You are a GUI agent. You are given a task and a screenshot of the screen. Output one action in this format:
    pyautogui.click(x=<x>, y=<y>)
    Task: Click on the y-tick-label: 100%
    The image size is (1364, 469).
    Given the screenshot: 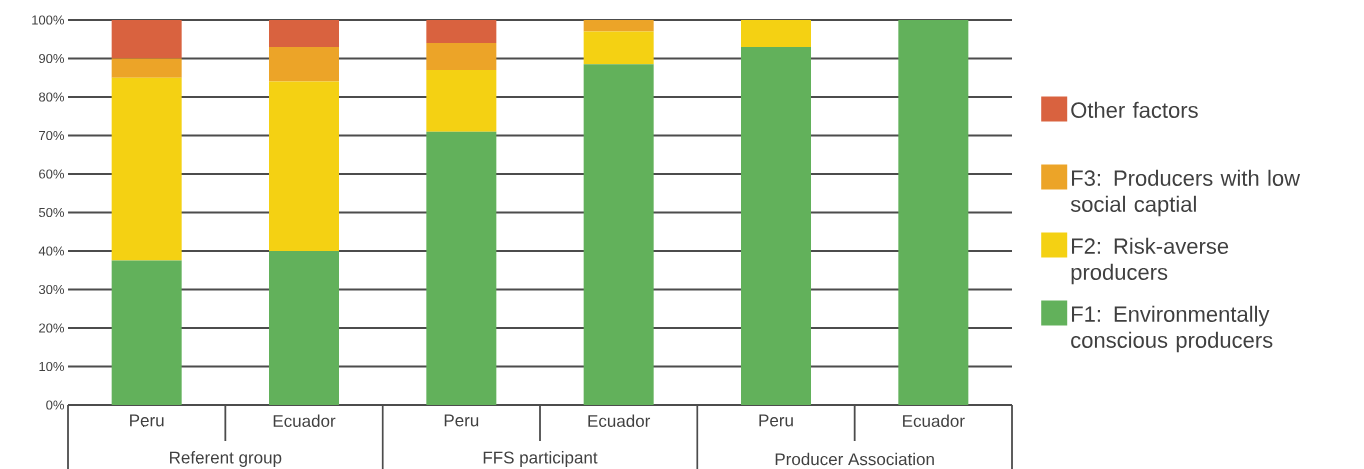 What is the action you would take?
    pyautogui.click(x=48, y=20)
    